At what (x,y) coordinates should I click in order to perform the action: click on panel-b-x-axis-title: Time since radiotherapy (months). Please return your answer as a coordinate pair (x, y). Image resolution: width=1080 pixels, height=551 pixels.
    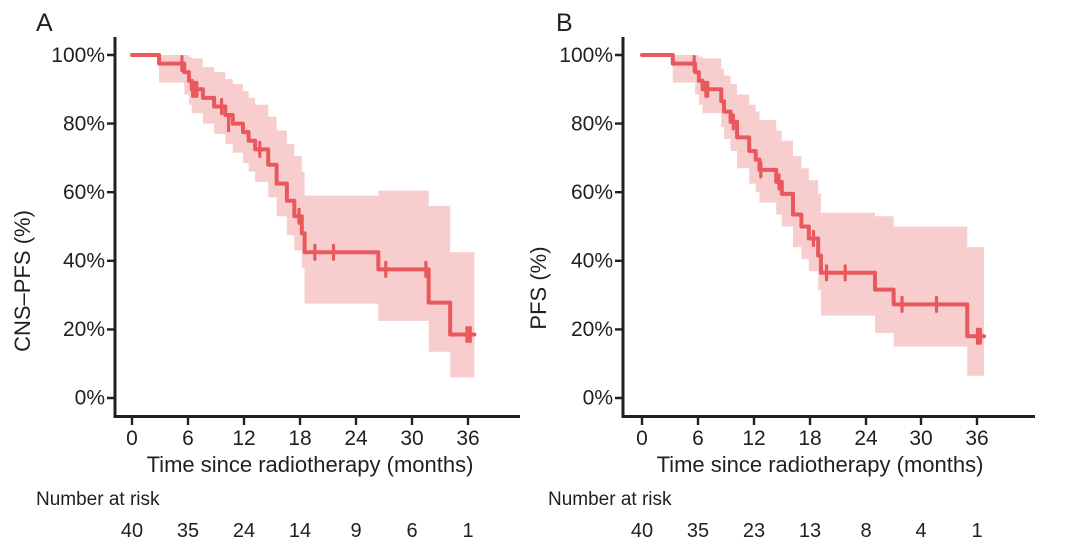
    Looking at the image, I should click on (820, 464).